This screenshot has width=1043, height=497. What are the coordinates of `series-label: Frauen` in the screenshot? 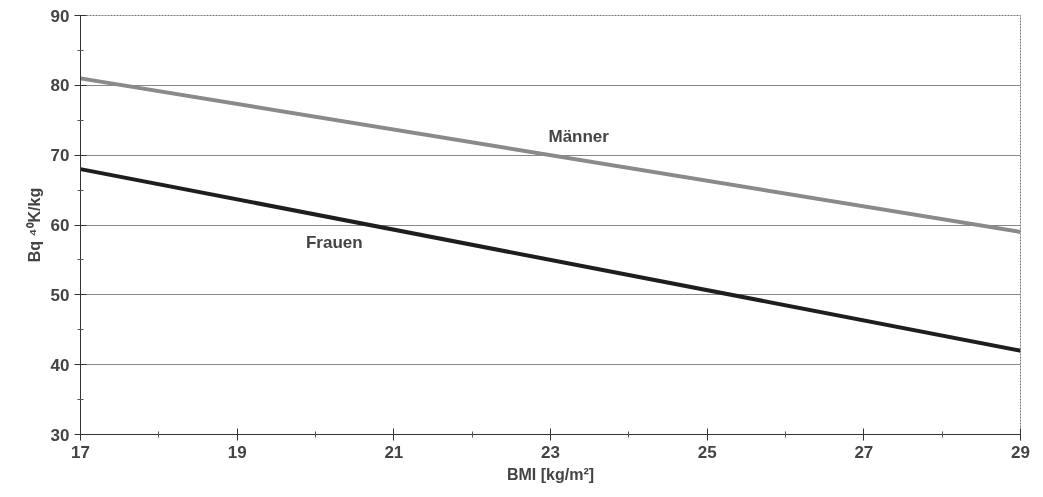 It's located at (334, 243).